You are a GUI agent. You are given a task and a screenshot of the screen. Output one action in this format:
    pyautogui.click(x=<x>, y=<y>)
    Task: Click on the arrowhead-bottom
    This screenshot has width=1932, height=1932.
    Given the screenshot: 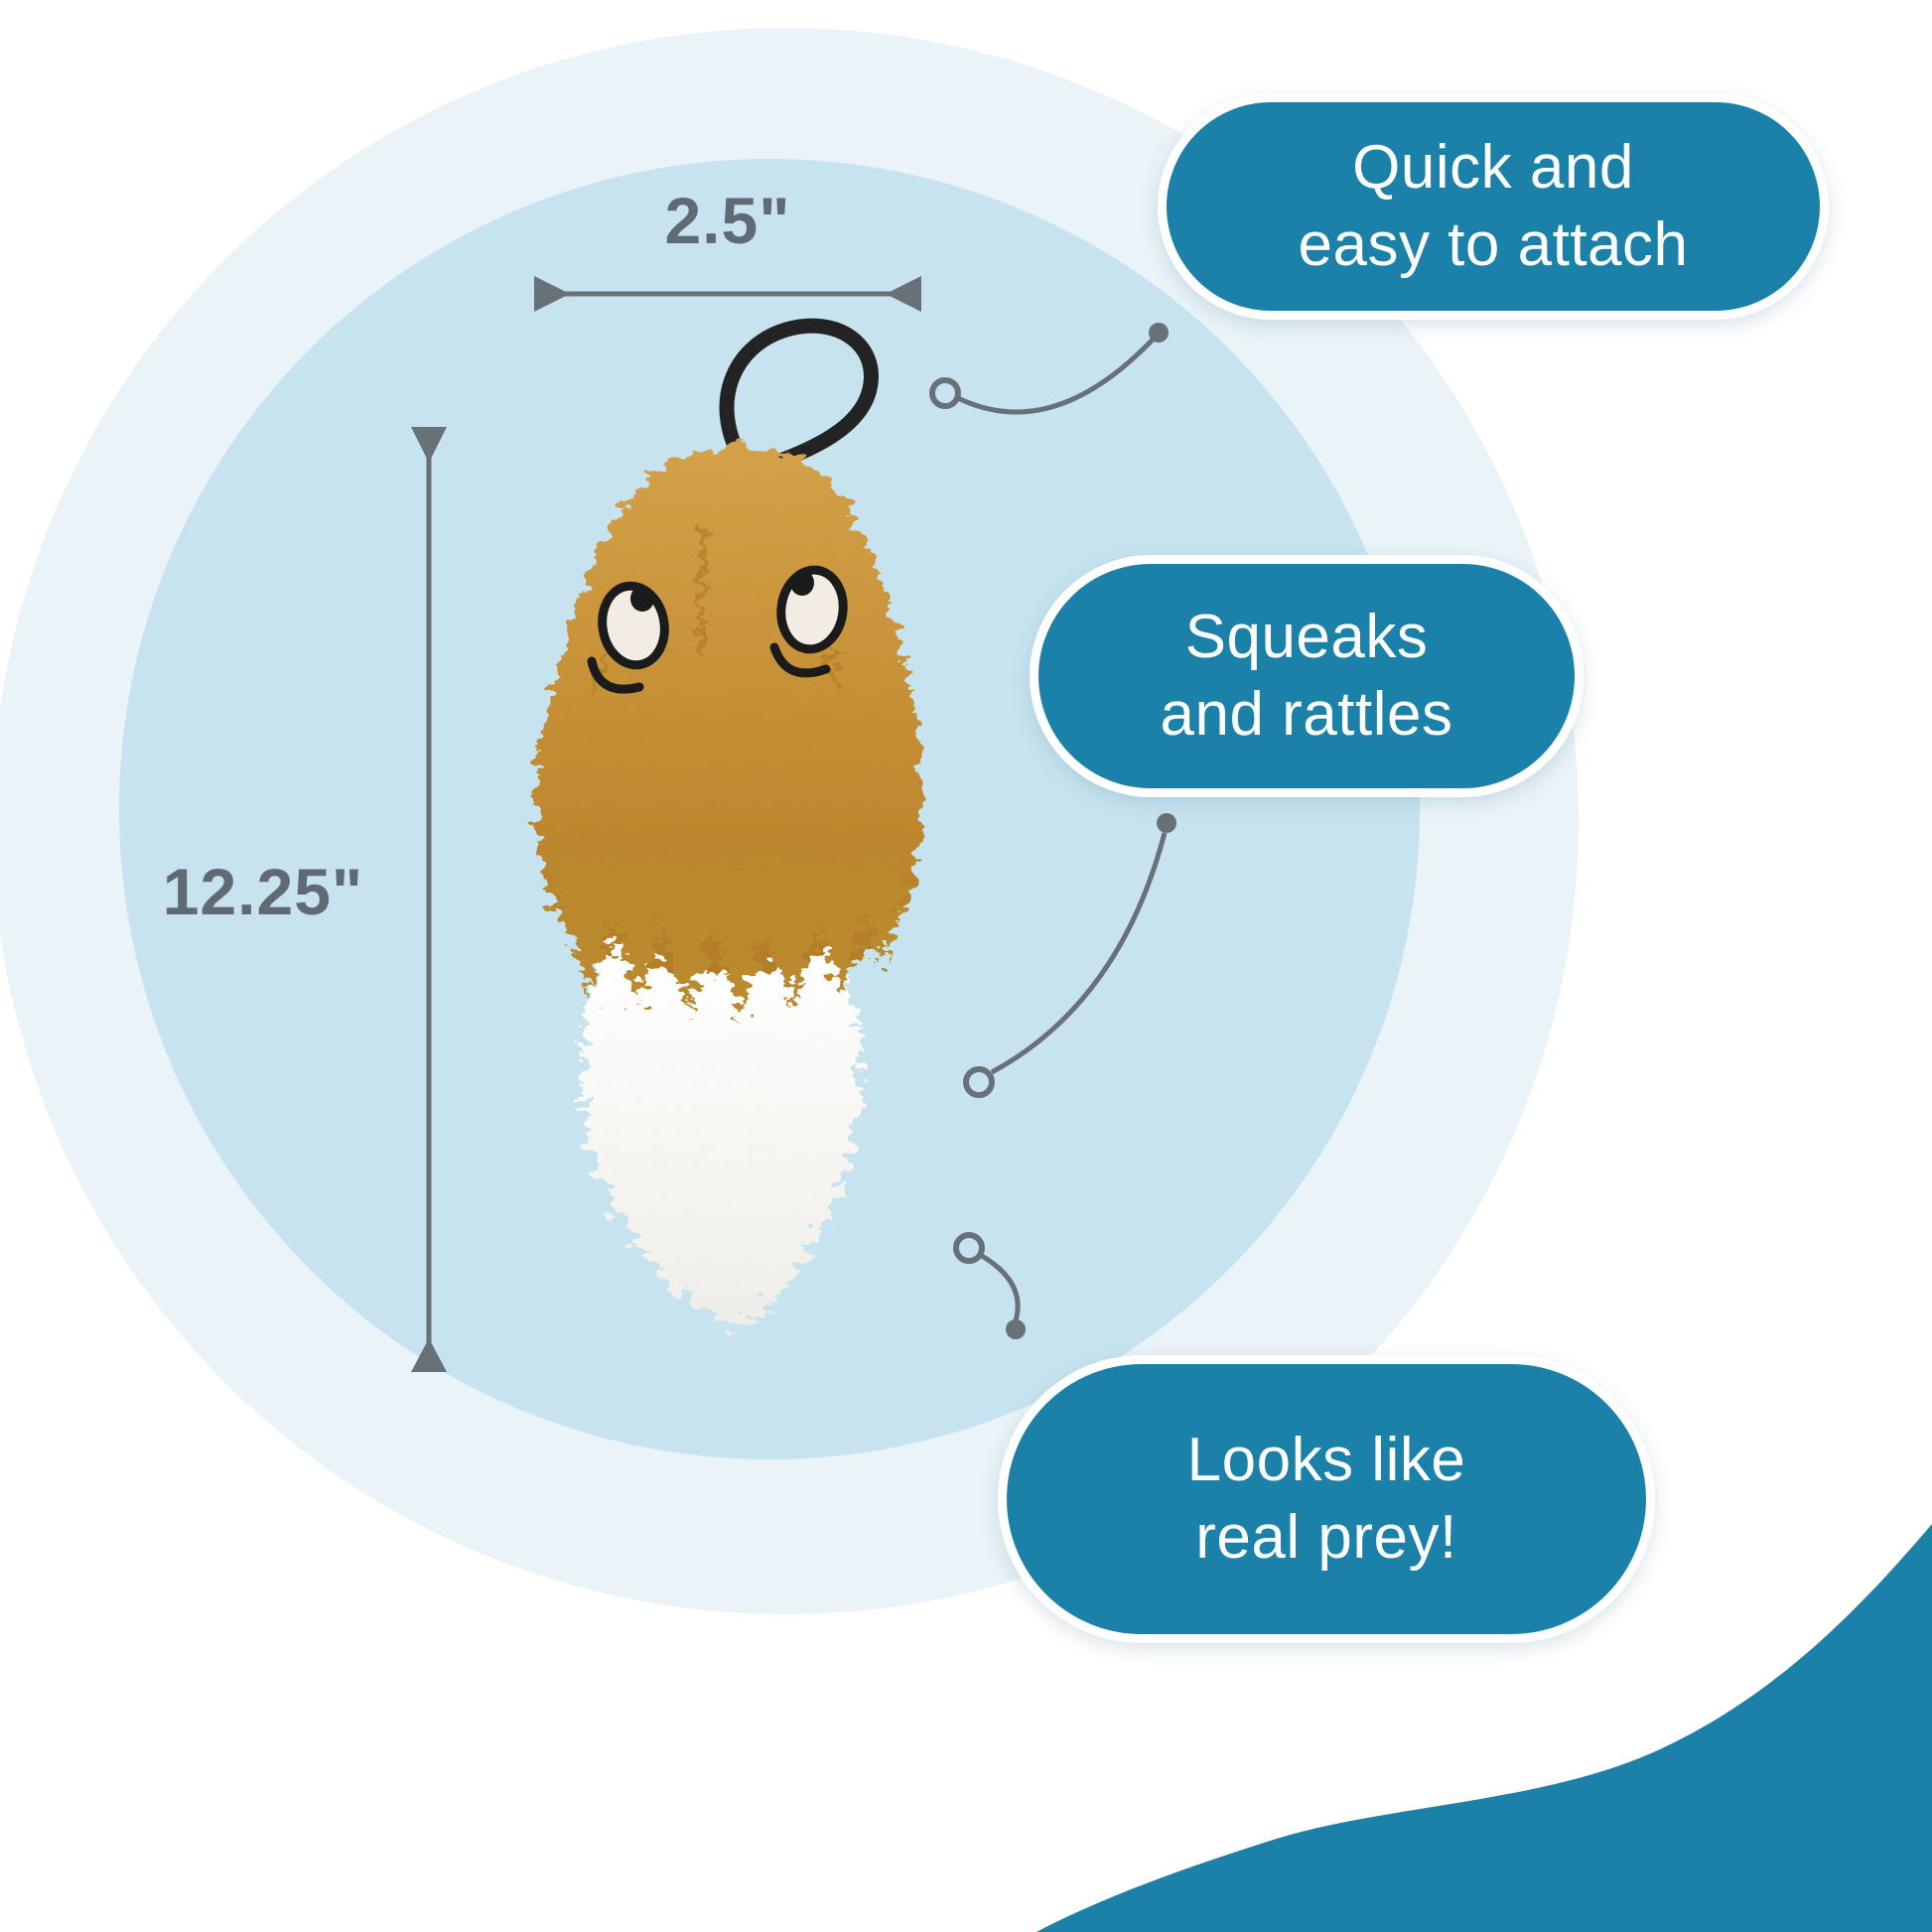 What is the action you would take?
    pyautogui.click(x=429, y=1355)
    